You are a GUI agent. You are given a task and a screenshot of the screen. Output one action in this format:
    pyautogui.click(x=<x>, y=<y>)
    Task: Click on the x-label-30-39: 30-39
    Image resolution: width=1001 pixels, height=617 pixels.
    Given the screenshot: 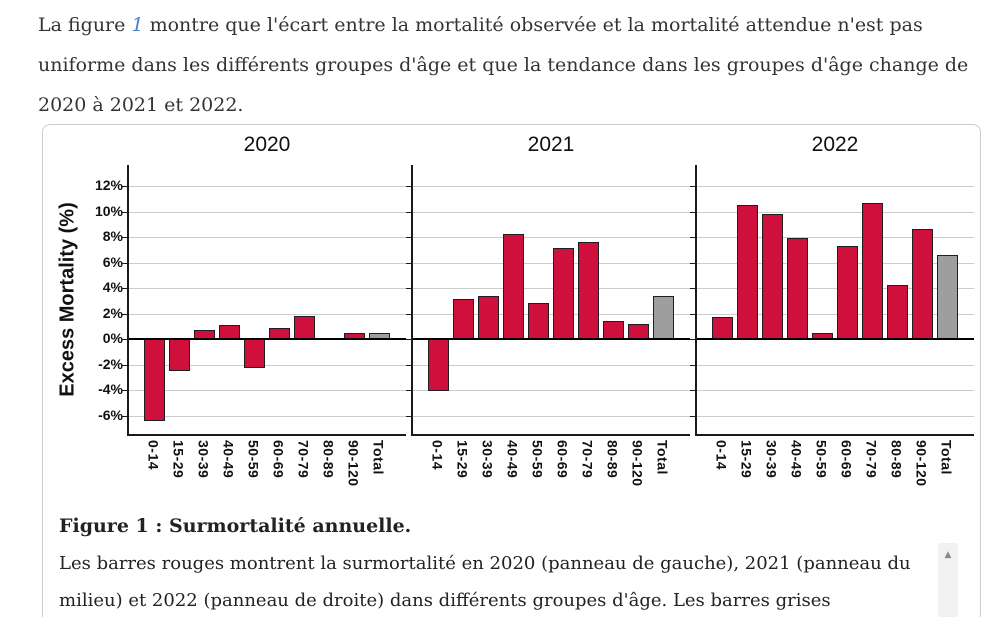 What is the action you would take?
    pyautogui.click(x=203, y=459)
    